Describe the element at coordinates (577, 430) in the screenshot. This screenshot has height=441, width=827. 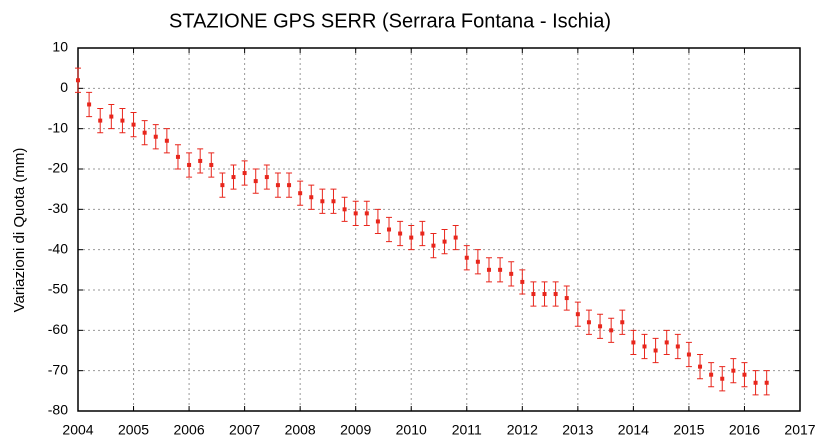
I see `x-tick-label: 2013` at that location.